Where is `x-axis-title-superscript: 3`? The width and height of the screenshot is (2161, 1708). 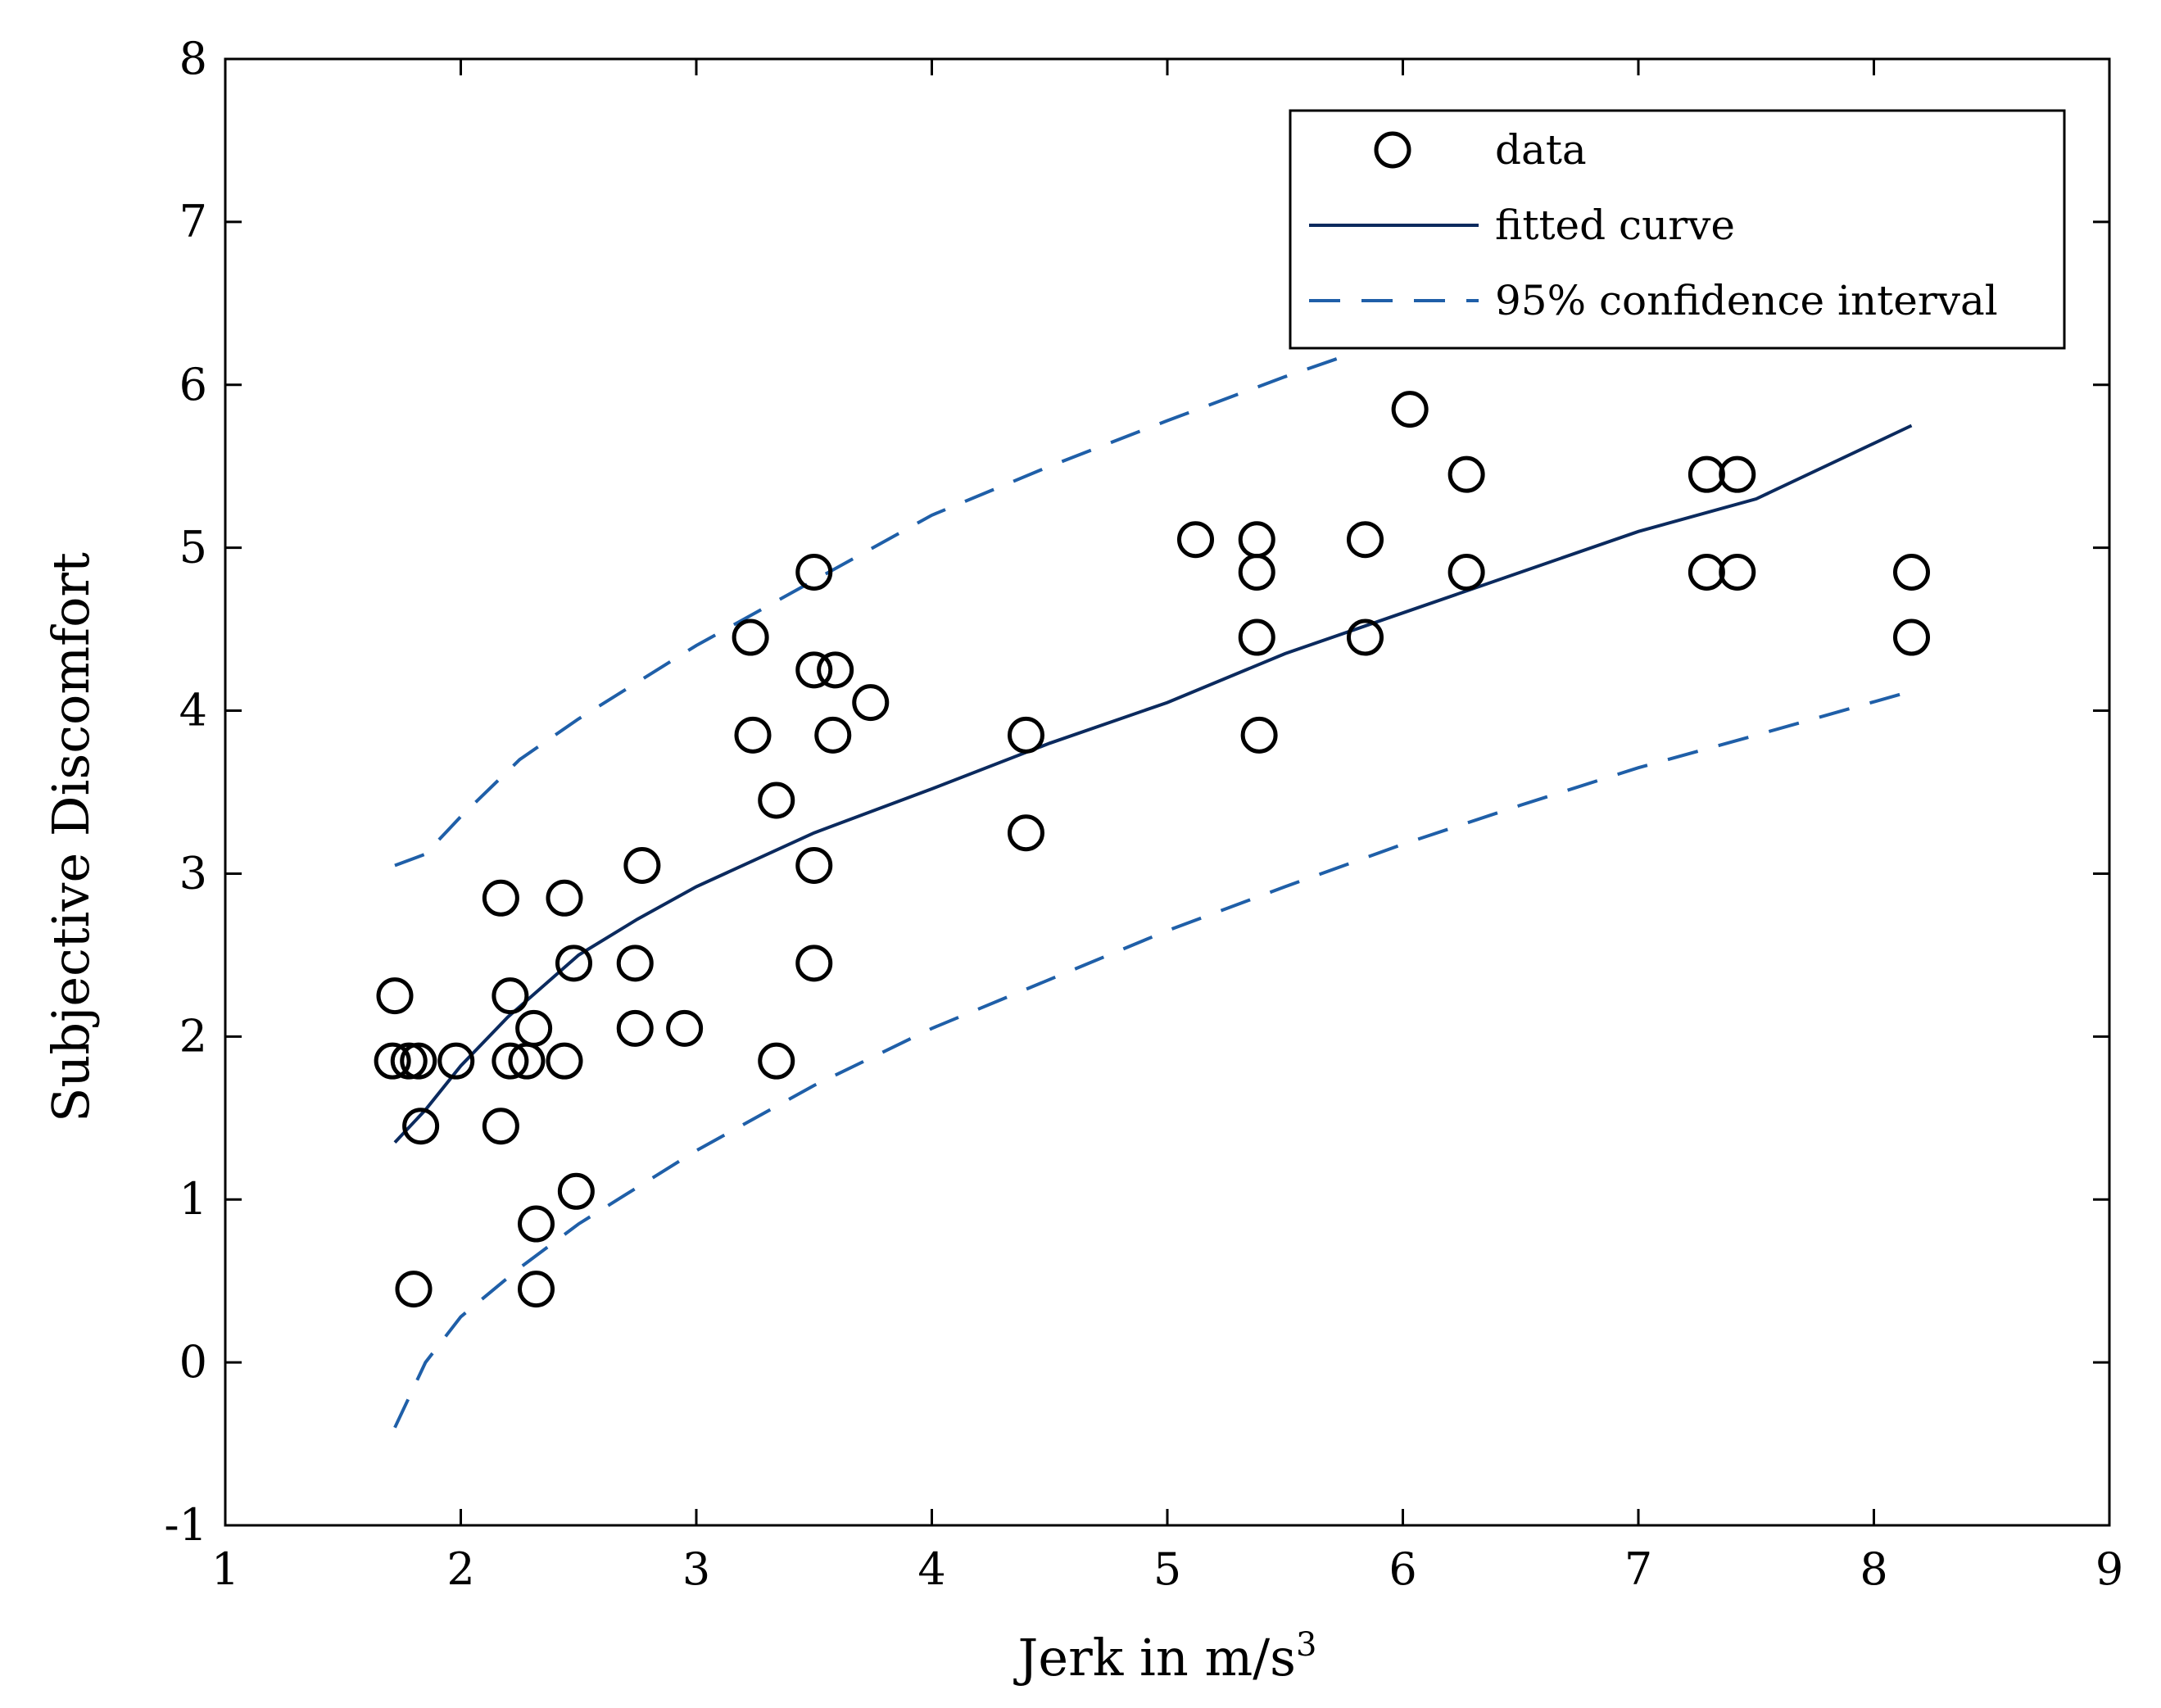 x-axis-title-superscript: 3 is located at coordinates (1306, 1645).